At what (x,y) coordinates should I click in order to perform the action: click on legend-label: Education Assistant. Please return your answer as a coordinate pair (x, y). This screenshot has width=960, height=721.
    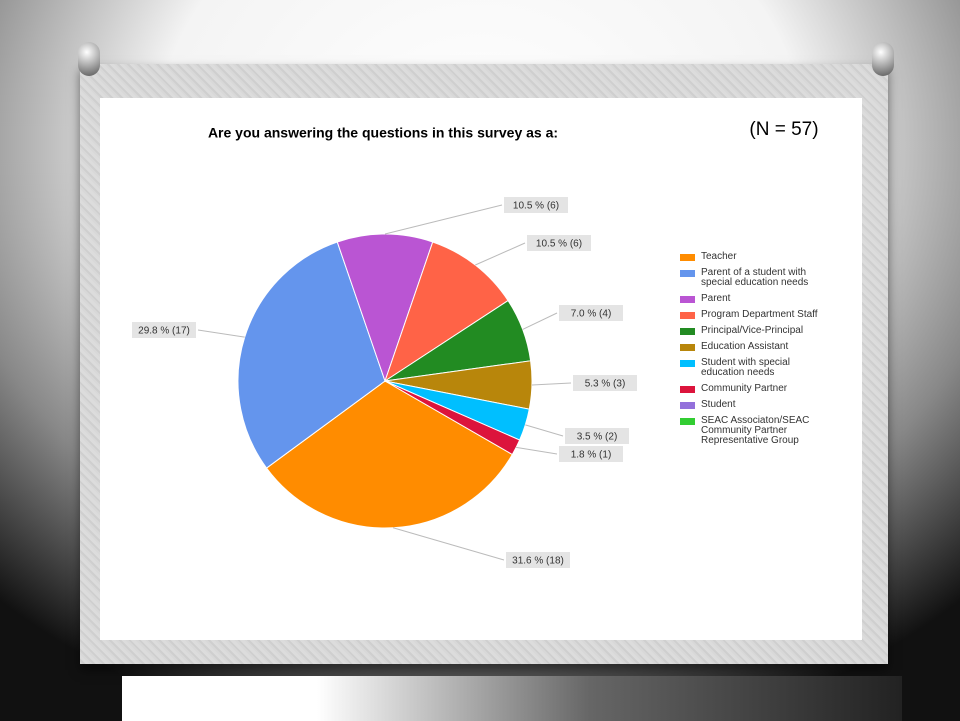
    Looking at the image, I should click on (745, 346).